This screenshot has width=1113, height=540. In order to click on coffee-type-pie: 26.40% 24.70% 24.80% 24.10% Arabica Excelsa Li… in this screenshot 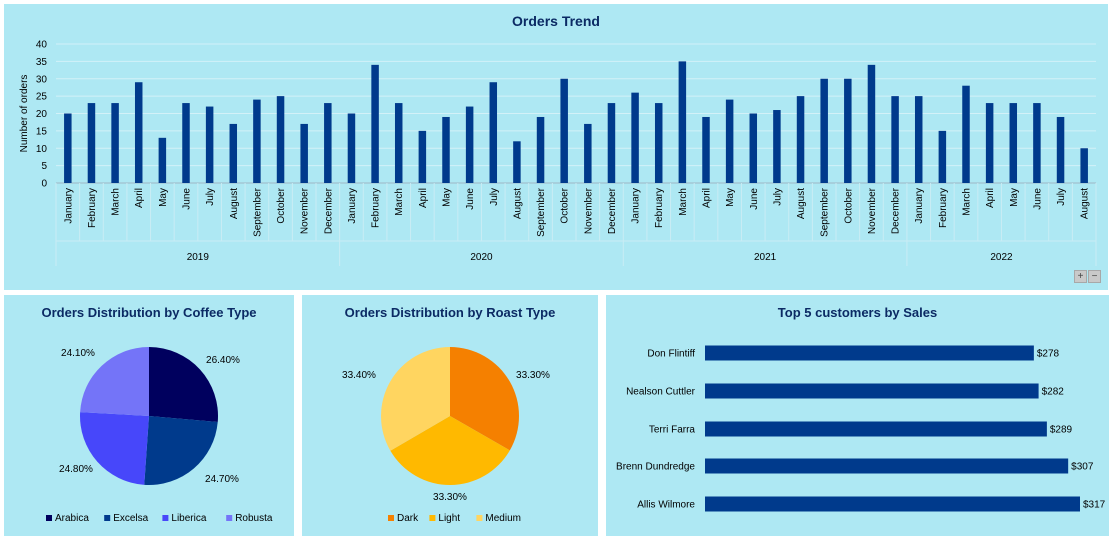, I will do `click(159, 435)`.